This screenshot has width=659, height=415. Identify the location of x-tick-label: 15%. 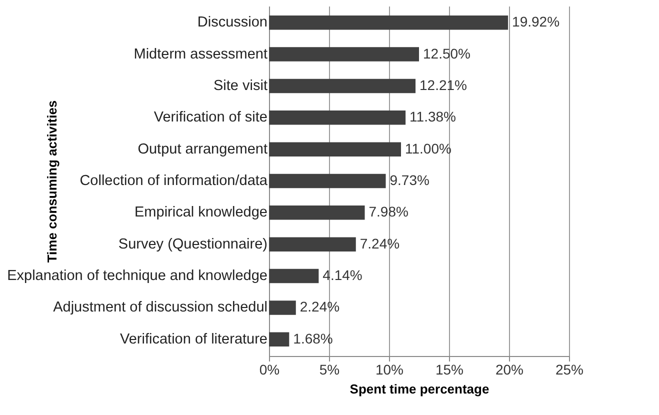
(449, 370).